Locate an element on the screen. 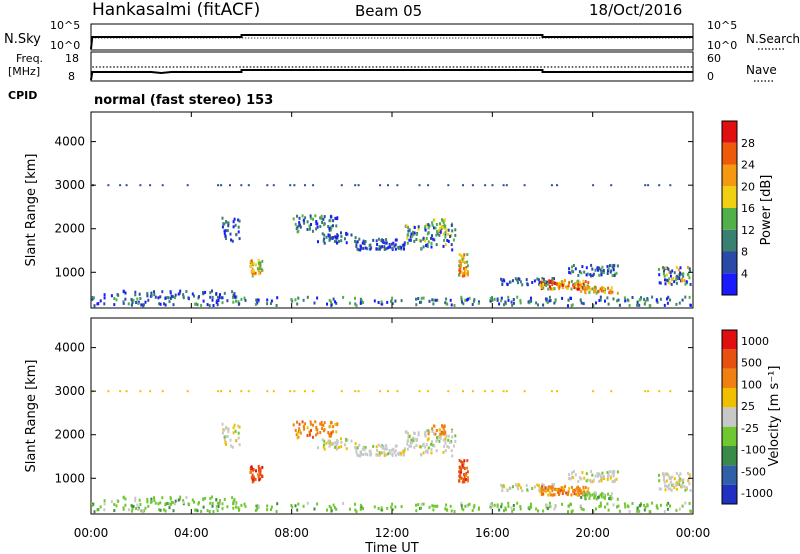  colorbar-tick-label: 25 is located at coordinates (748, 406).